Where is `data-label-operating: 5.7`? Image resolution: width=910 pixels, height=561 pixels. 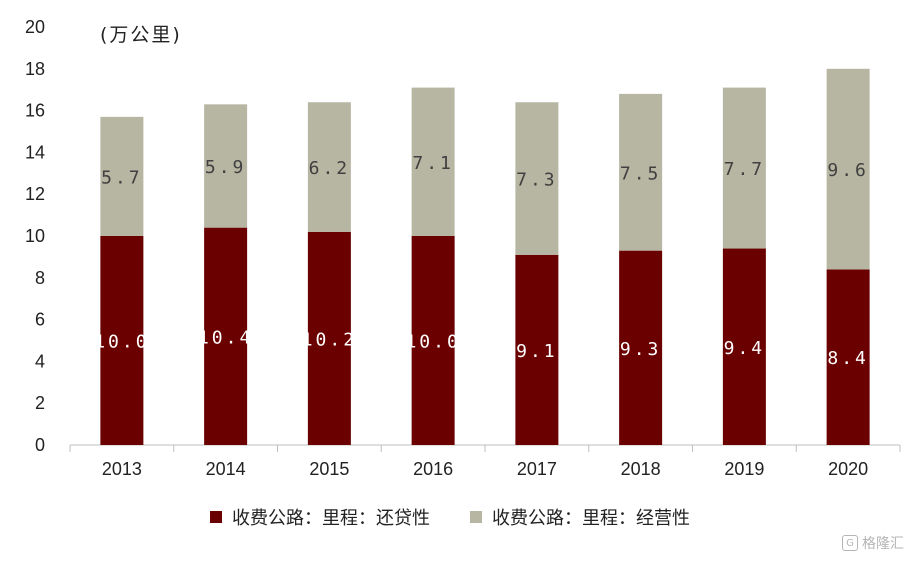
data-label-operating: 5.7 is located at coordinates (122, 177).